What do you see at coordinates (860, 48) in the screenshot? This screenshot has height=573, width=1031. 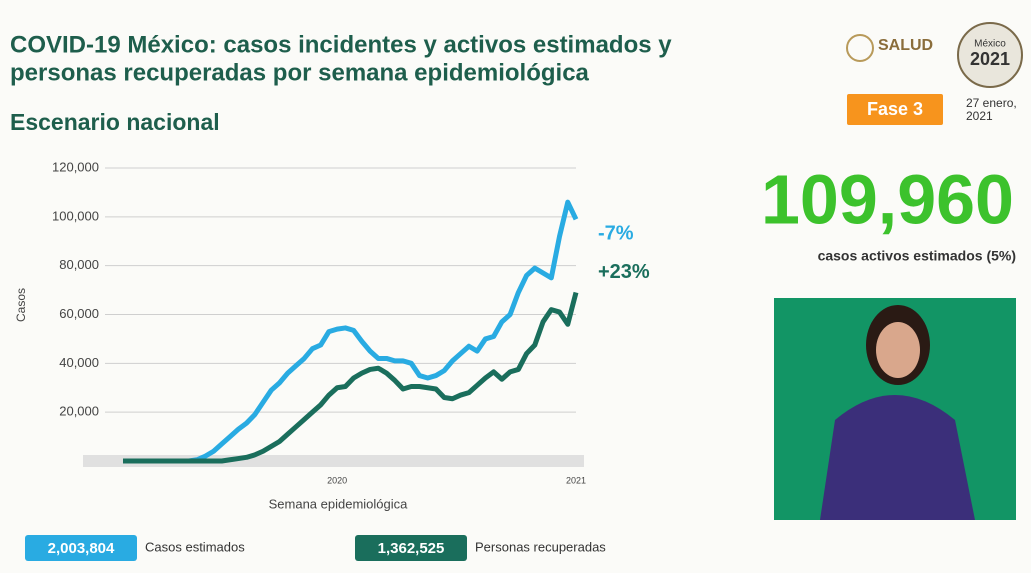 I see `logo-seal` at bounding box center [860, 48].